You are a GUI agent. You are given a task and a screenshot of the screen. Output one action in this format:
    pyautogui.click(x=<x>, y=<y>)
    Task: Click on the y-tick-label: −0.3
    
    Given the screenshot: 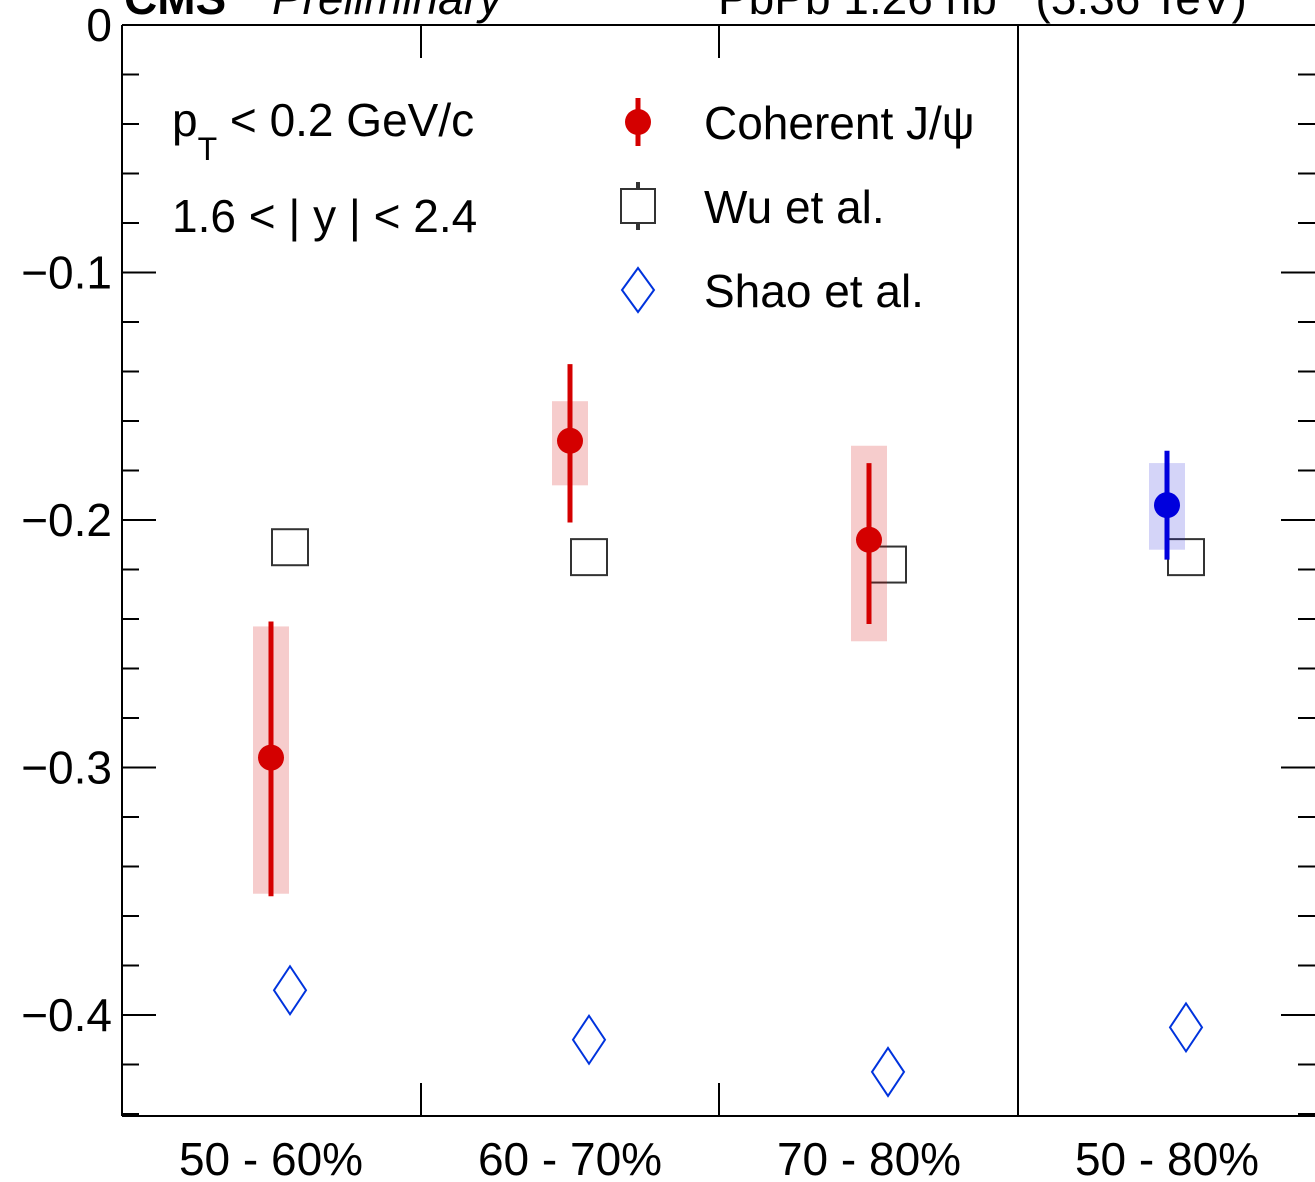 What is the action you would take?
    pyautogui.click(x=66, y=768)
    